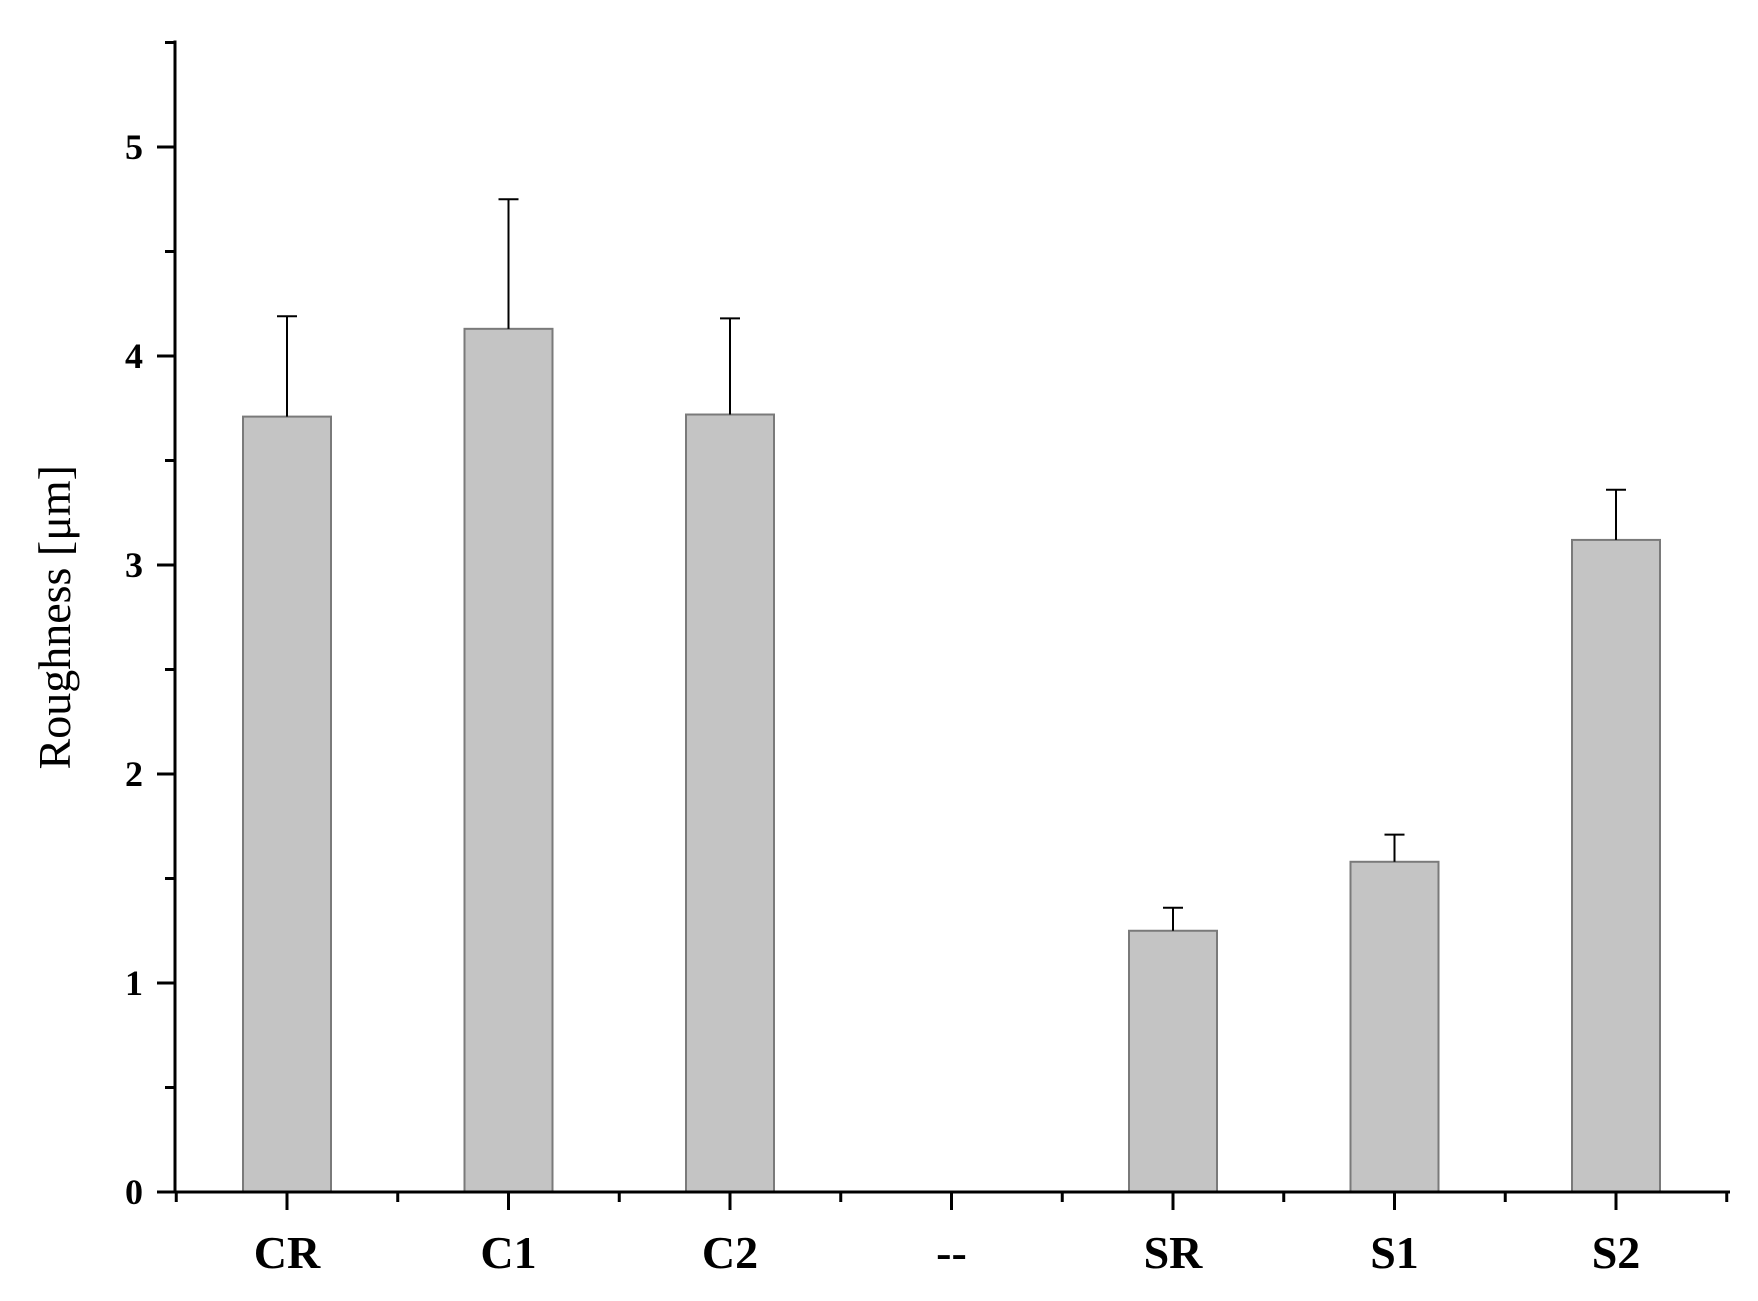 The width and height of the screenshot is (1758, 1301). Describe the element at coordinates (1616, 514) in the screenshot. I see `error-bar-s2` at that location.